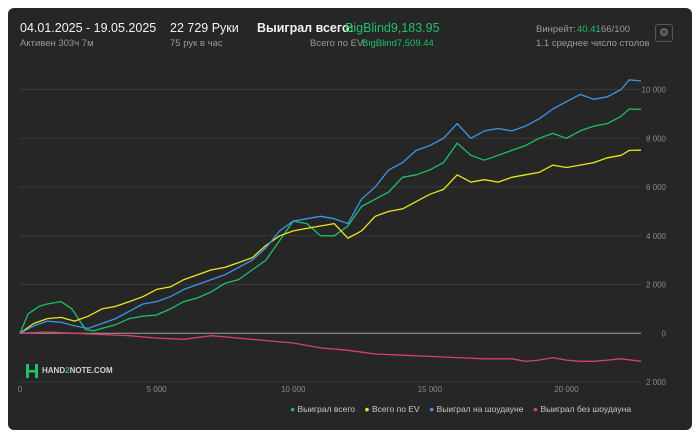 Image resolution: width=700 pixels, height=438 pixels. What do you see at coordinates (32, 371) in the screenshot?
I see `logo-icon` at bounding box center [32, 371].